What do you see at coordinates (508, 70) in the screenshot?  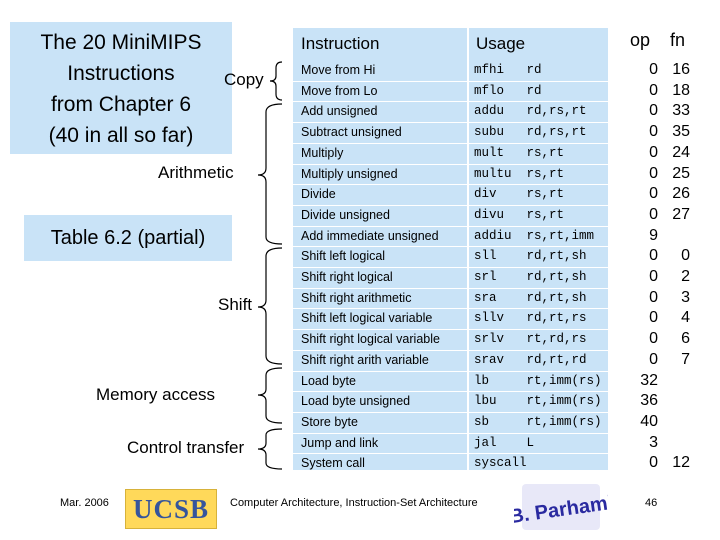 I see `instruction-usage: mfhi rd` at bounding box center [508, 70].